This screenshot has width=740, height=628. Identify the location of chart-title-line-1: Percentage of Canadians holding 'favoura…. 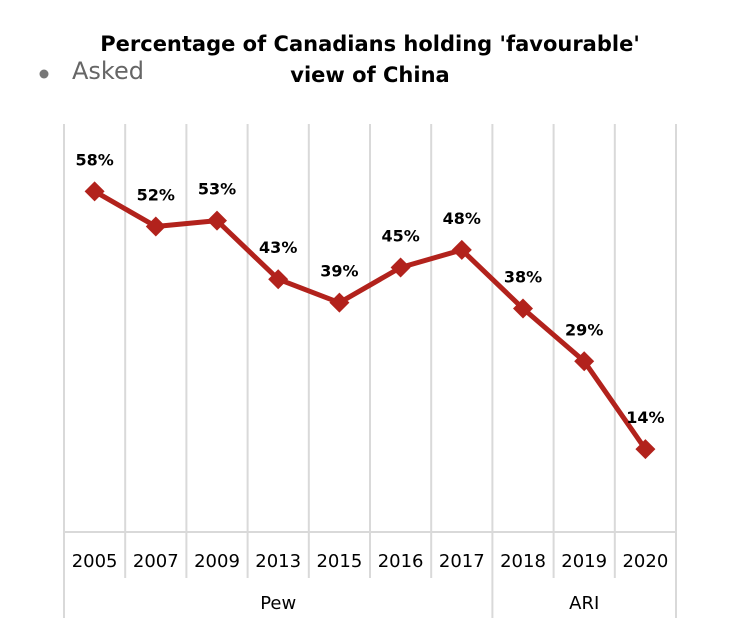
(370, 44).